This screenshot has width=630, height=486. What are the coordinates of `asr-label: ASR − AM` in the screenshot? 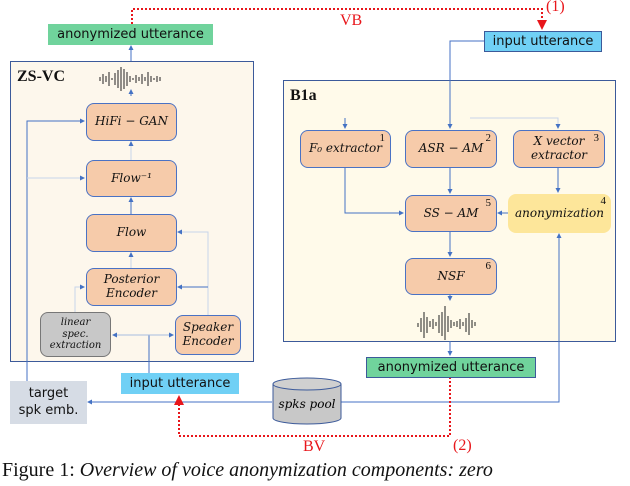 It's located at (451, 148).